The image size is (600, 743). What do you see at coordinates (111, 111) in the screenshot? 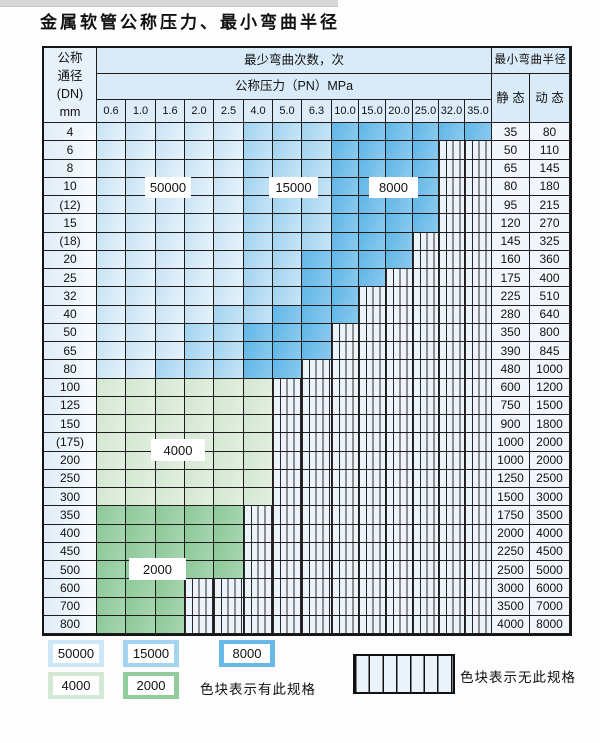
I see `pressure-value-header: 0.6` at bounding box center [111, 111].